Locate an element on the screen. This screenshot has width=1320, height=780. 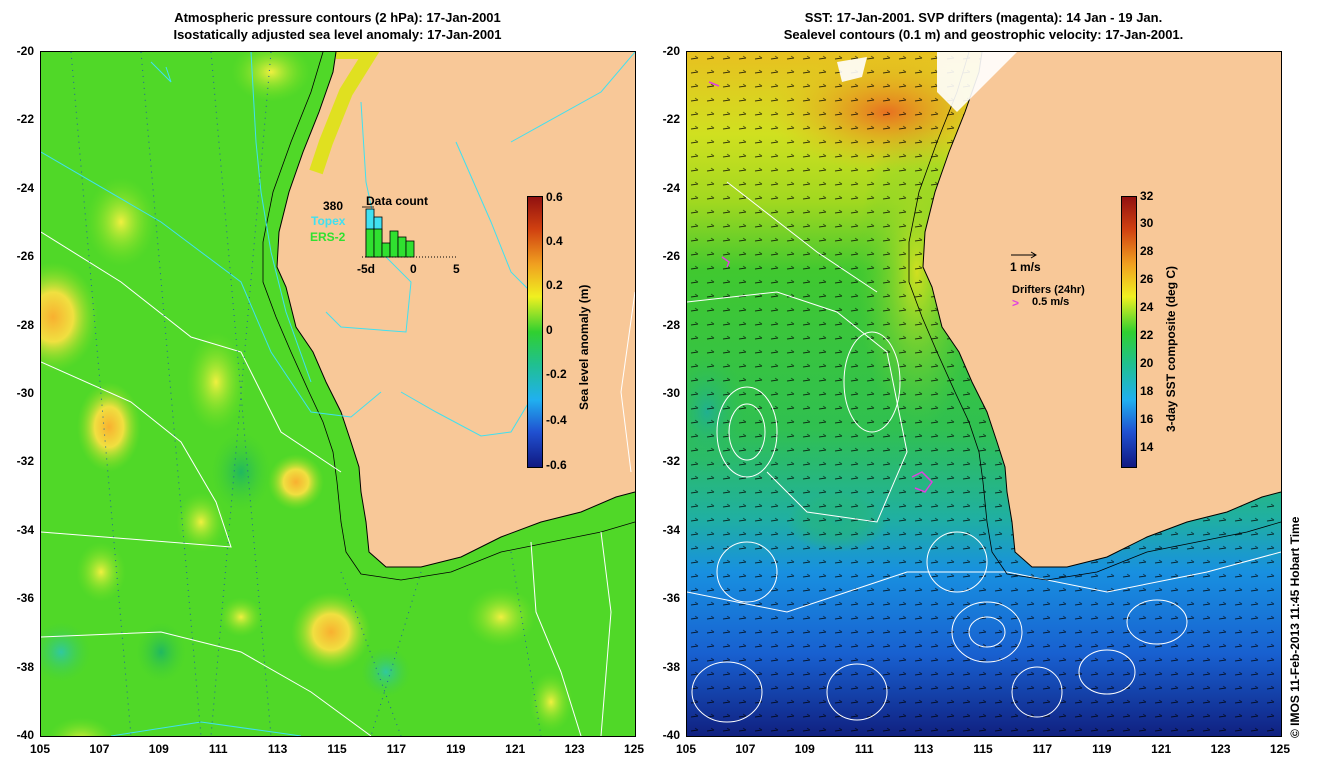
lat-tick-label: -34 is located at coordinates (671, 529).